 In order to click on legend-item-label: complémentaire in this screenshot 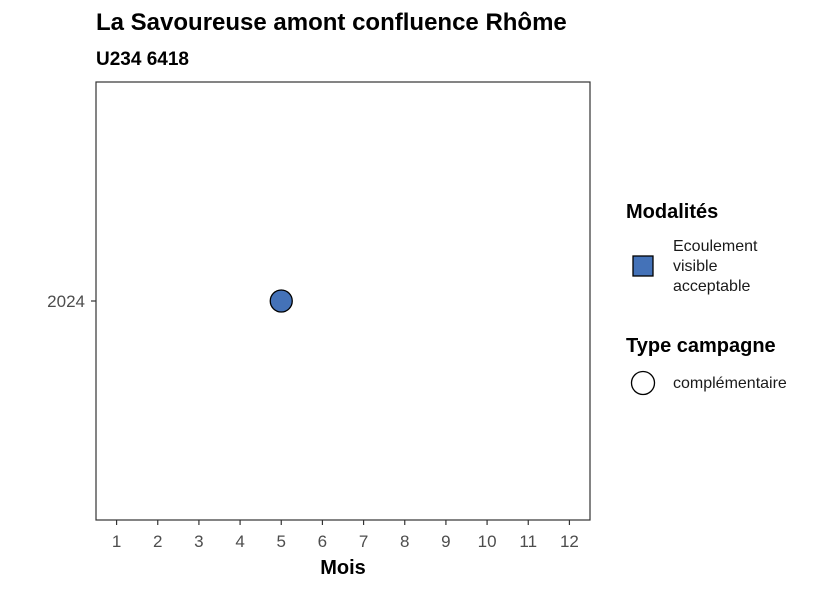, I will do `click(730, 383)`.